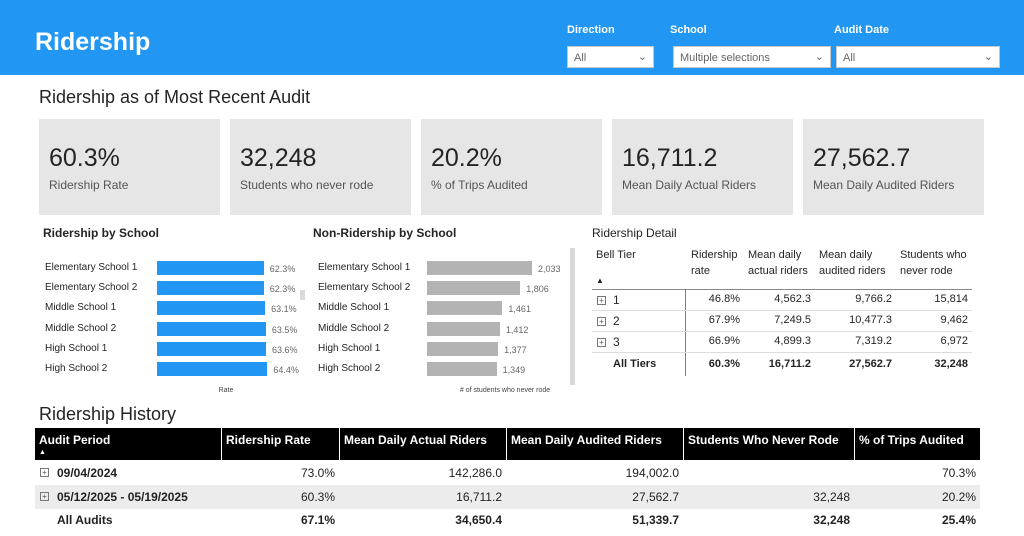 The image size is (1024, 536). What do you see at coordinates (792, 320) in the screenshot?
I see `detail-cell: 7,249.5` at bounding box center [792, 320].